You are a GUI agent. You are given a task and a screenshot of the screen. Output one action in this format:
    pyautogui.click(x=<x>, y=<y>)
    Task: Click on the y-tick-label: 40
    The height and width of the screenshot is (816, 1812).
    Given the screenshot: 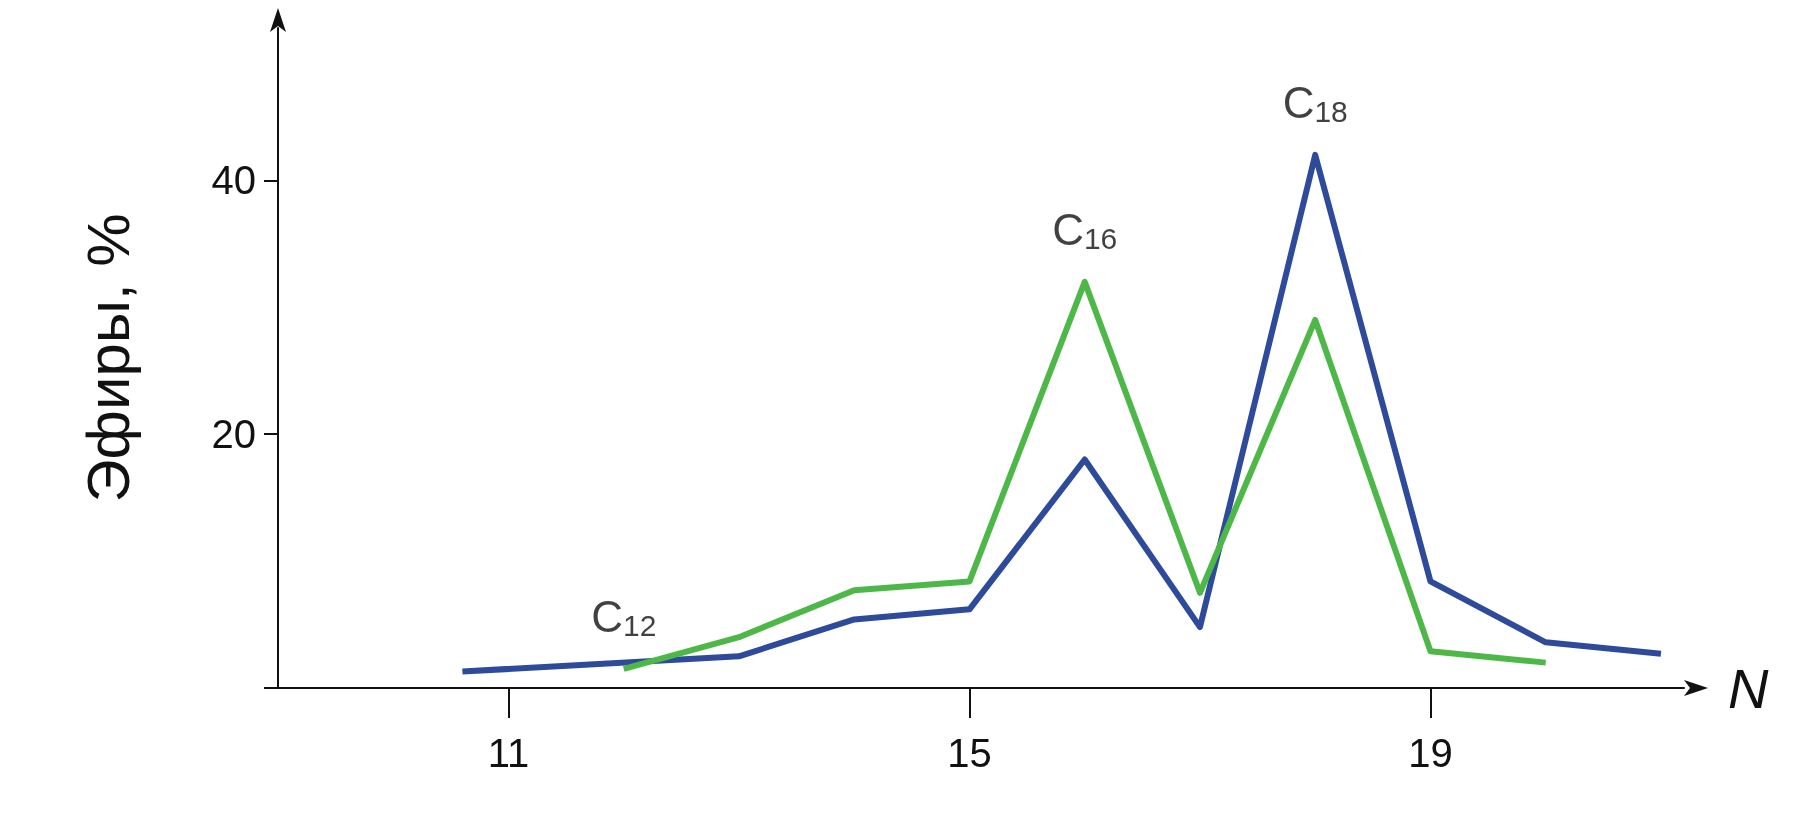 What is the action you would take?
    pyautogui.click(x=233, y=180)
    